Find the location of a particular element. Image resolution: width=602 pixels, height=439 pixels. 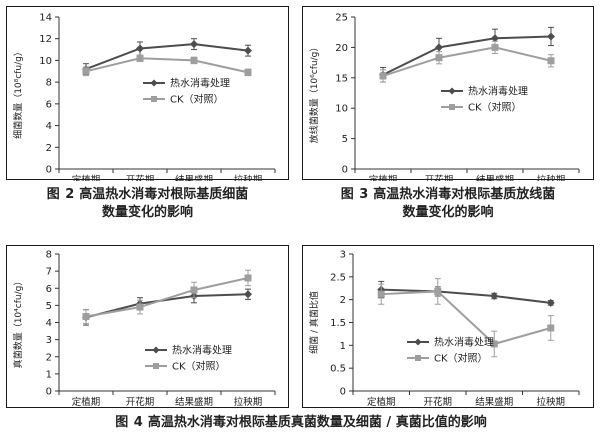

caption-fig4-number: 图 4 is located at coordinates (129, 422).